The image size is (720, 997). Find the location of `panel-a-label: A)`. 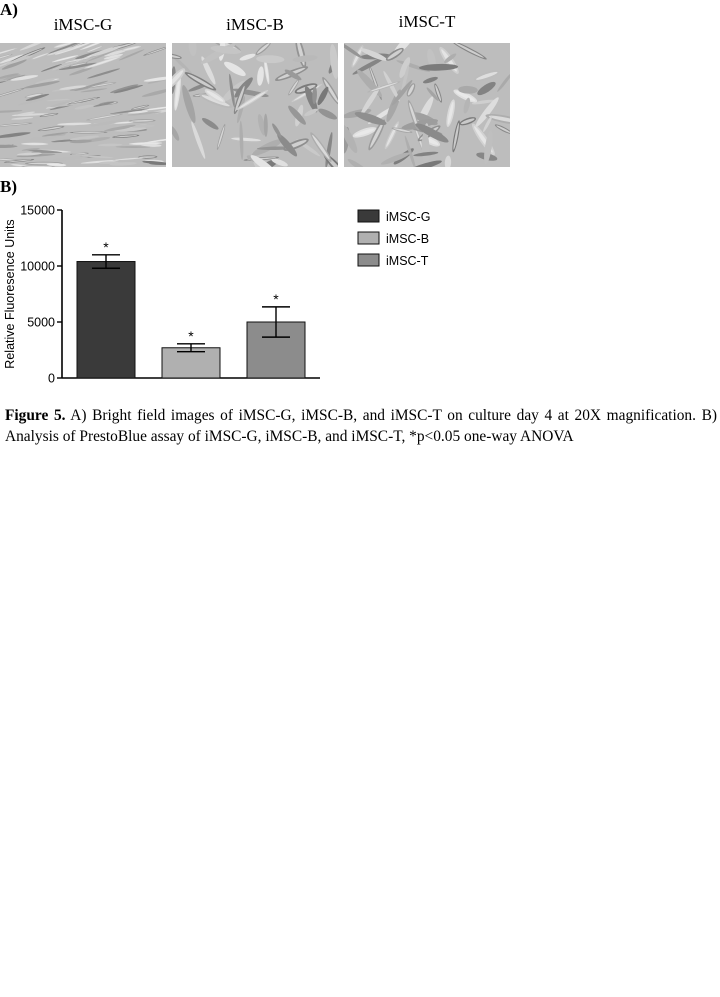

panel-a-label: A) is located at coordinates (9, 9).